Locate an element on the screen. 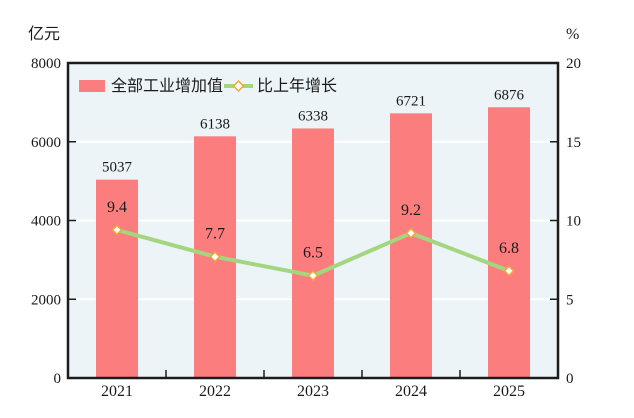 The width and height of the screenshot is (634, 418). y-tick-label-left: 8000 is located at coordinates (46, 64).